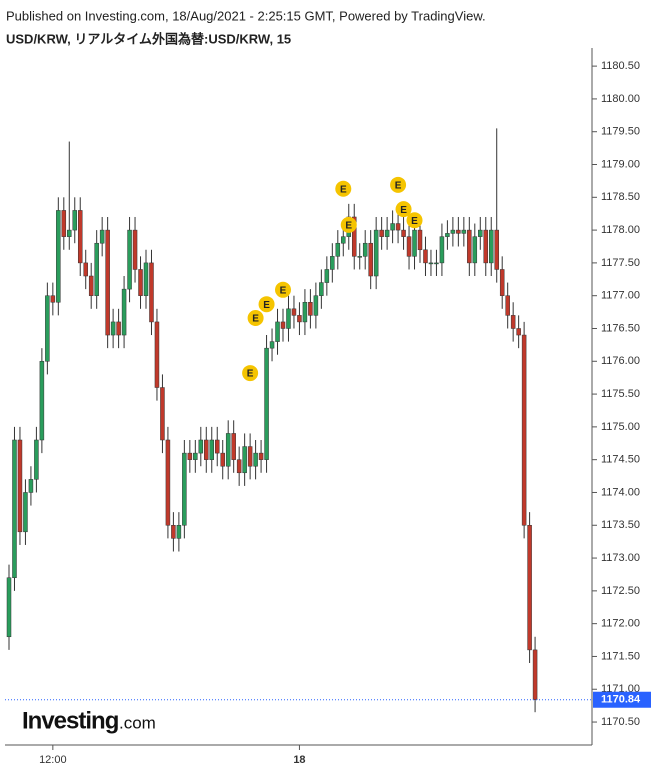 The width and height of the screenshot is (659, 778). I want to click on y-tick-label: 1177.50, so click(620, 263).